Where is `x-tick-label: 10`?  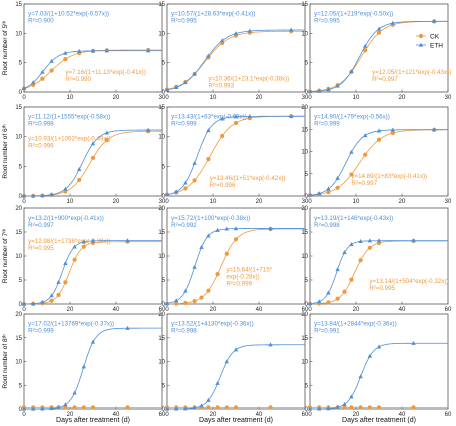 x-tick-label: 10 is located at coordinates (356, 202).